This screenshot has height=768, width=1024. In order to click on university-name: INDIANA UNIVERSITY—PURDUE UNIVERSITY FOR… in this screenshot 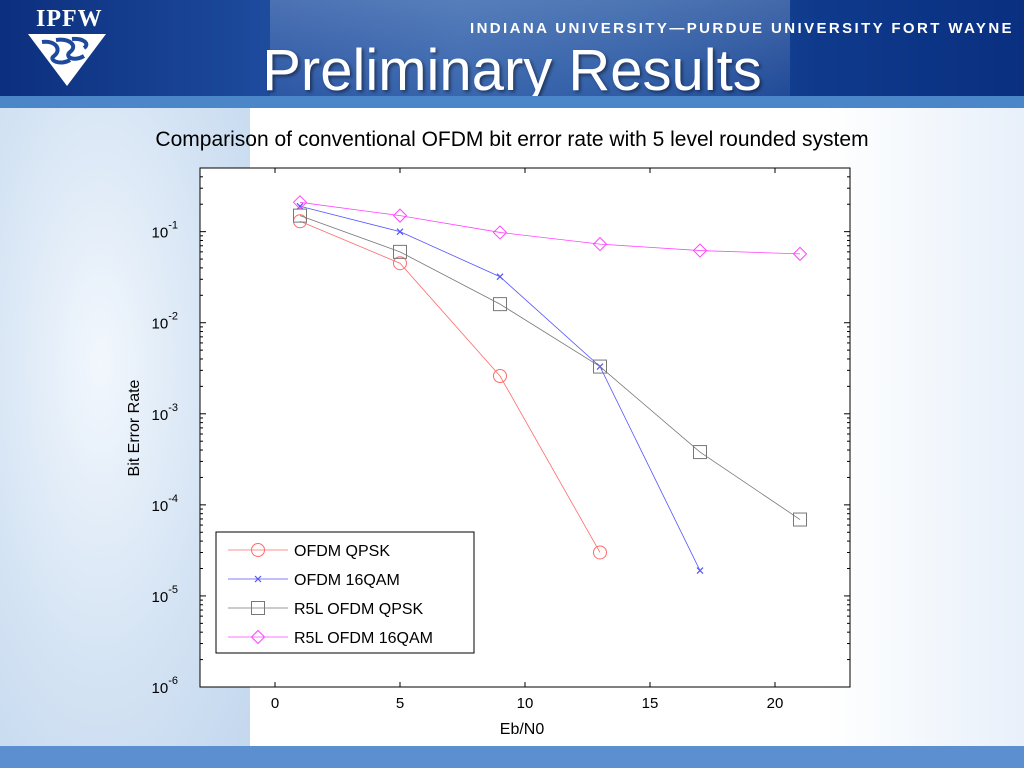, I will do `click(742, 28)`.